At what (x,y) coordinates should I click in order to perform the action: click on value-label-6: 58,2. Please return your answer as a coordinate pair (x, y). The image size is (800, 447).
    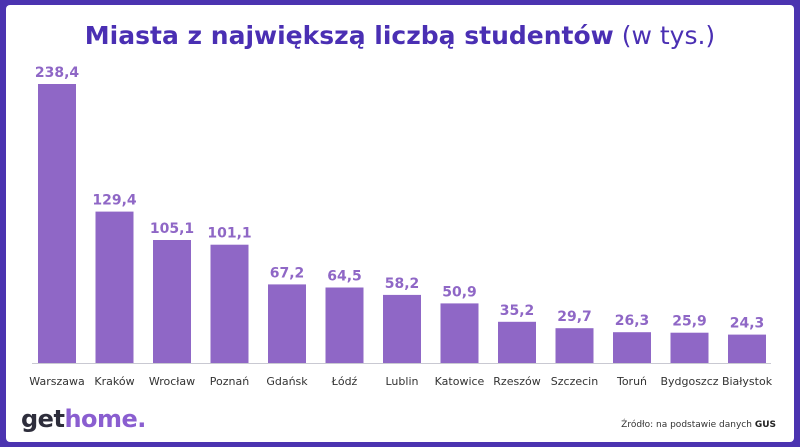
    Looking at the image, I should click on (402, 284).